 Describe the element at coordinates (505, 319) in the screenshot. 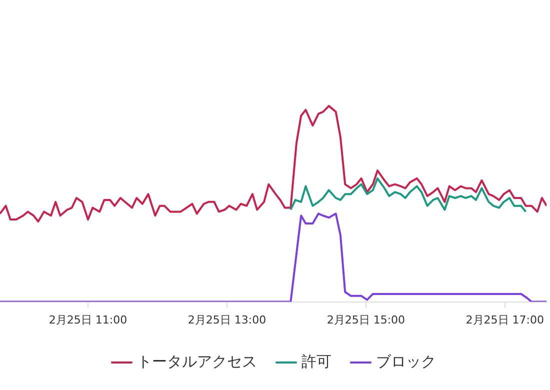

I see `x-tick-label: 2月25日 17:00` at that location.